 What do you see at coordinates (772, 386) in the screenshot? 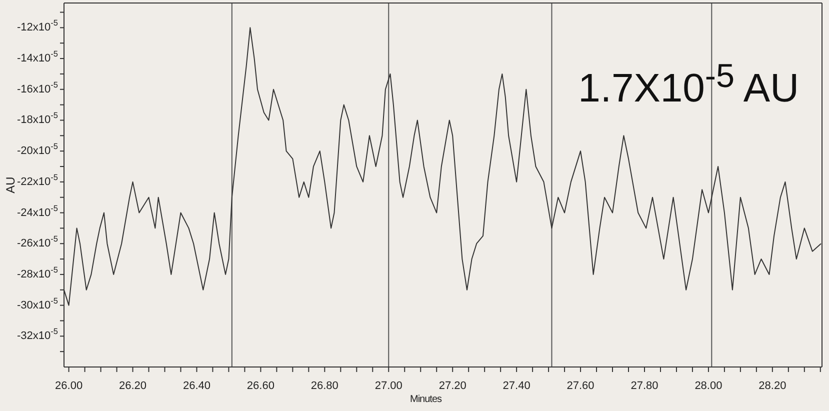
I see `x-tick-label: 28.20` at bounding box center [772, 386].